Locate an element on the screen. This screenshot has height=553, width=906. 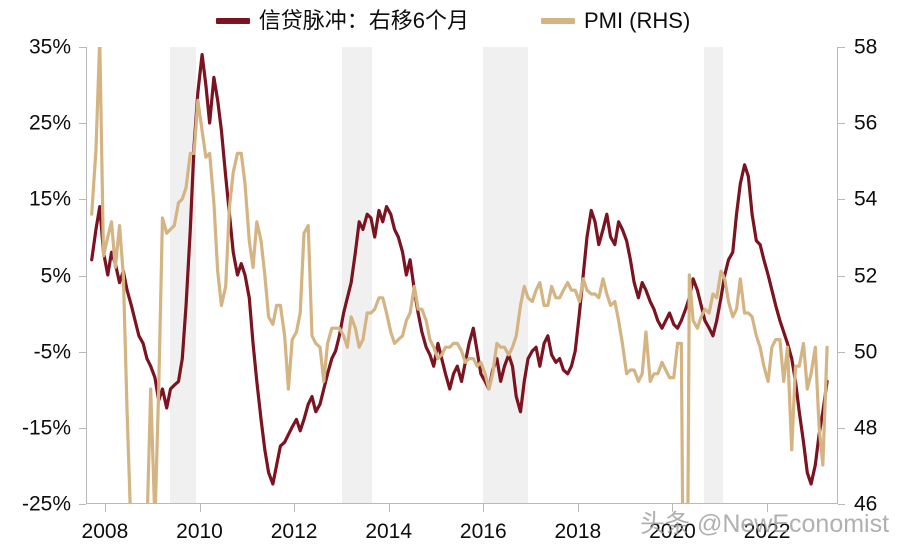
y-axis-left-tick-label: 35% is located at coordinates (49, 47).